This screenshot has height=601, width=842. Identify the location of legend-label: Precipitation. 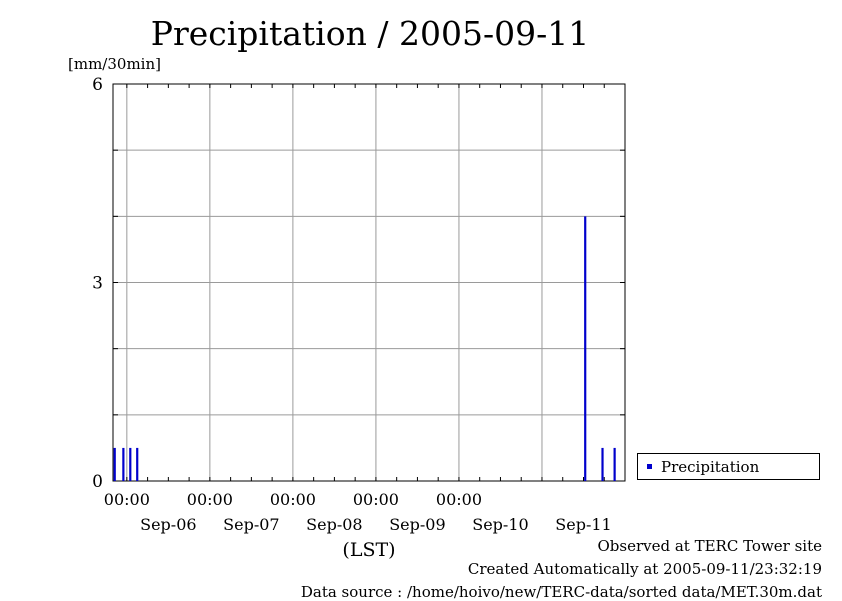
(710, 466).